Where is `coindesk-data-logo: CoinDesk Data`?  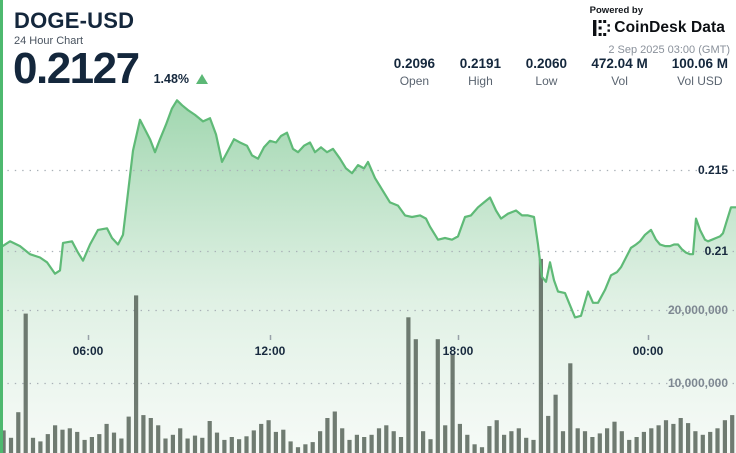 coindesk-data-logo: CoinDesk Data is located at coordinates (659, 28).